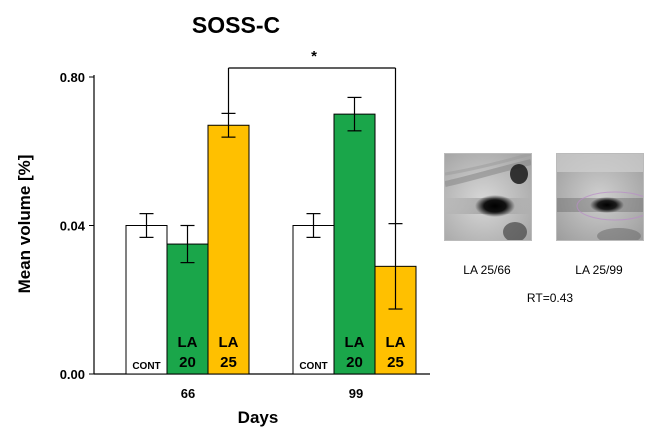 The image size is (666, 439). What do you see at coordinates (599, 270) in the screenshot?
I see `gel-caption-la25-99: LA 25/99` at bounding box center [599, 270].